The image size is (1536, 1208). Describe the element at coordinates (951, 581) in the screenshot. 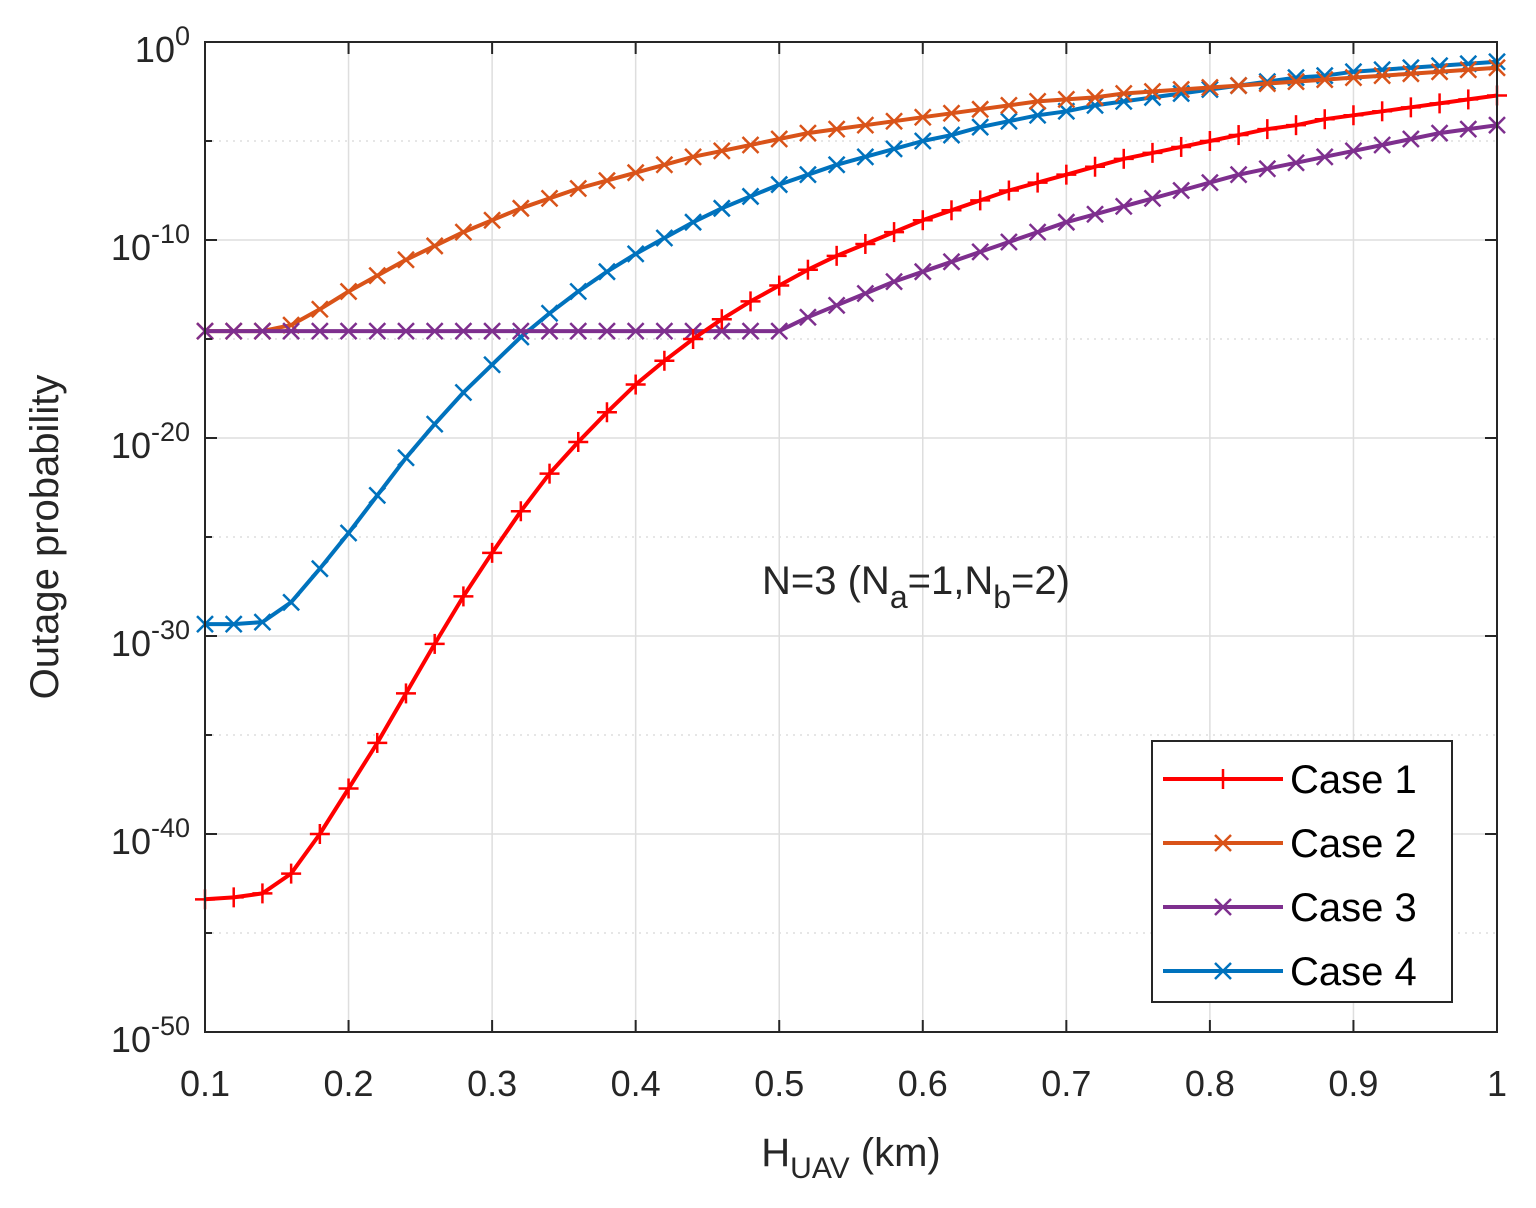

I see `annotation-part: =1,N` at that location.